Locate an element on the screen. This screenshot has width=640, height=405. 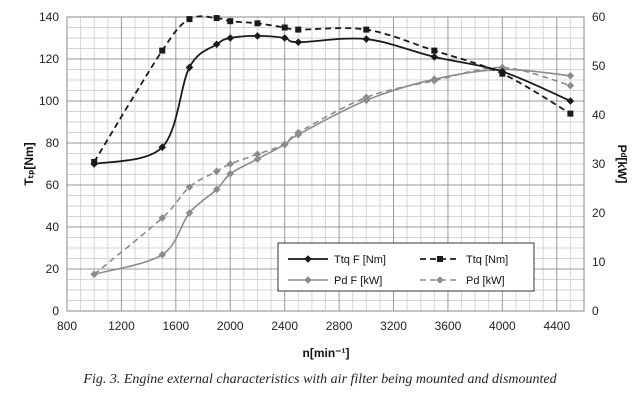
y-right-tick-label: 30 is located at coordinates (599, 164).